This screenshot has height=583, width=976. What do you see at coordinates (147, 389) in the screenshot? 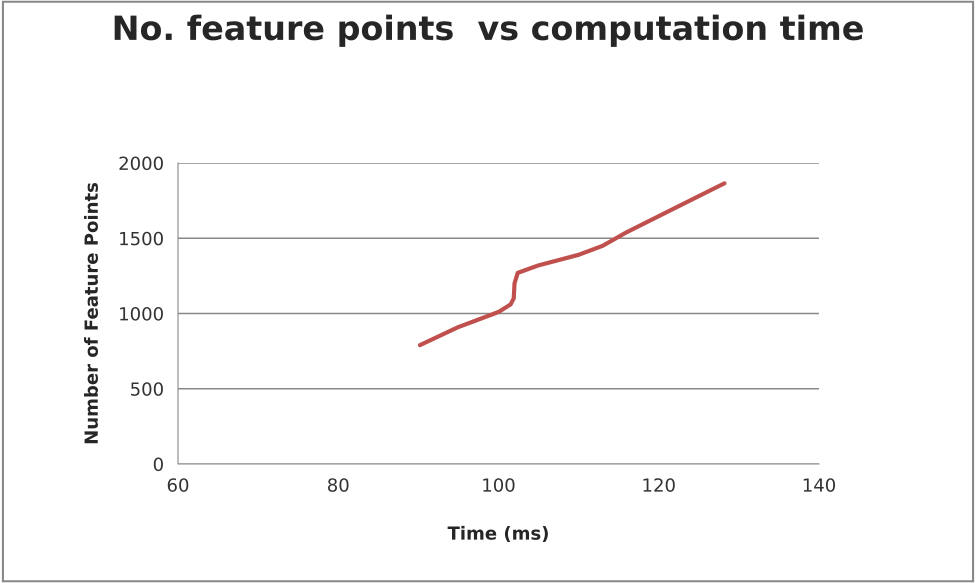
I see `y-tick-label: 500` at bounding box center [147, 389].